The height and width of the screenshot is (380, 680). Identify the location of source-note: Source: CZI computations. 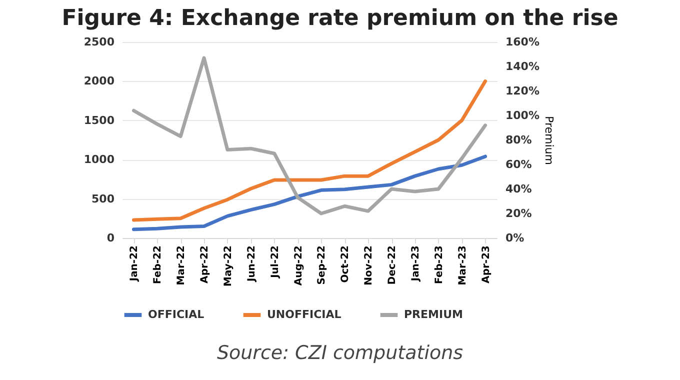
(340, 353).